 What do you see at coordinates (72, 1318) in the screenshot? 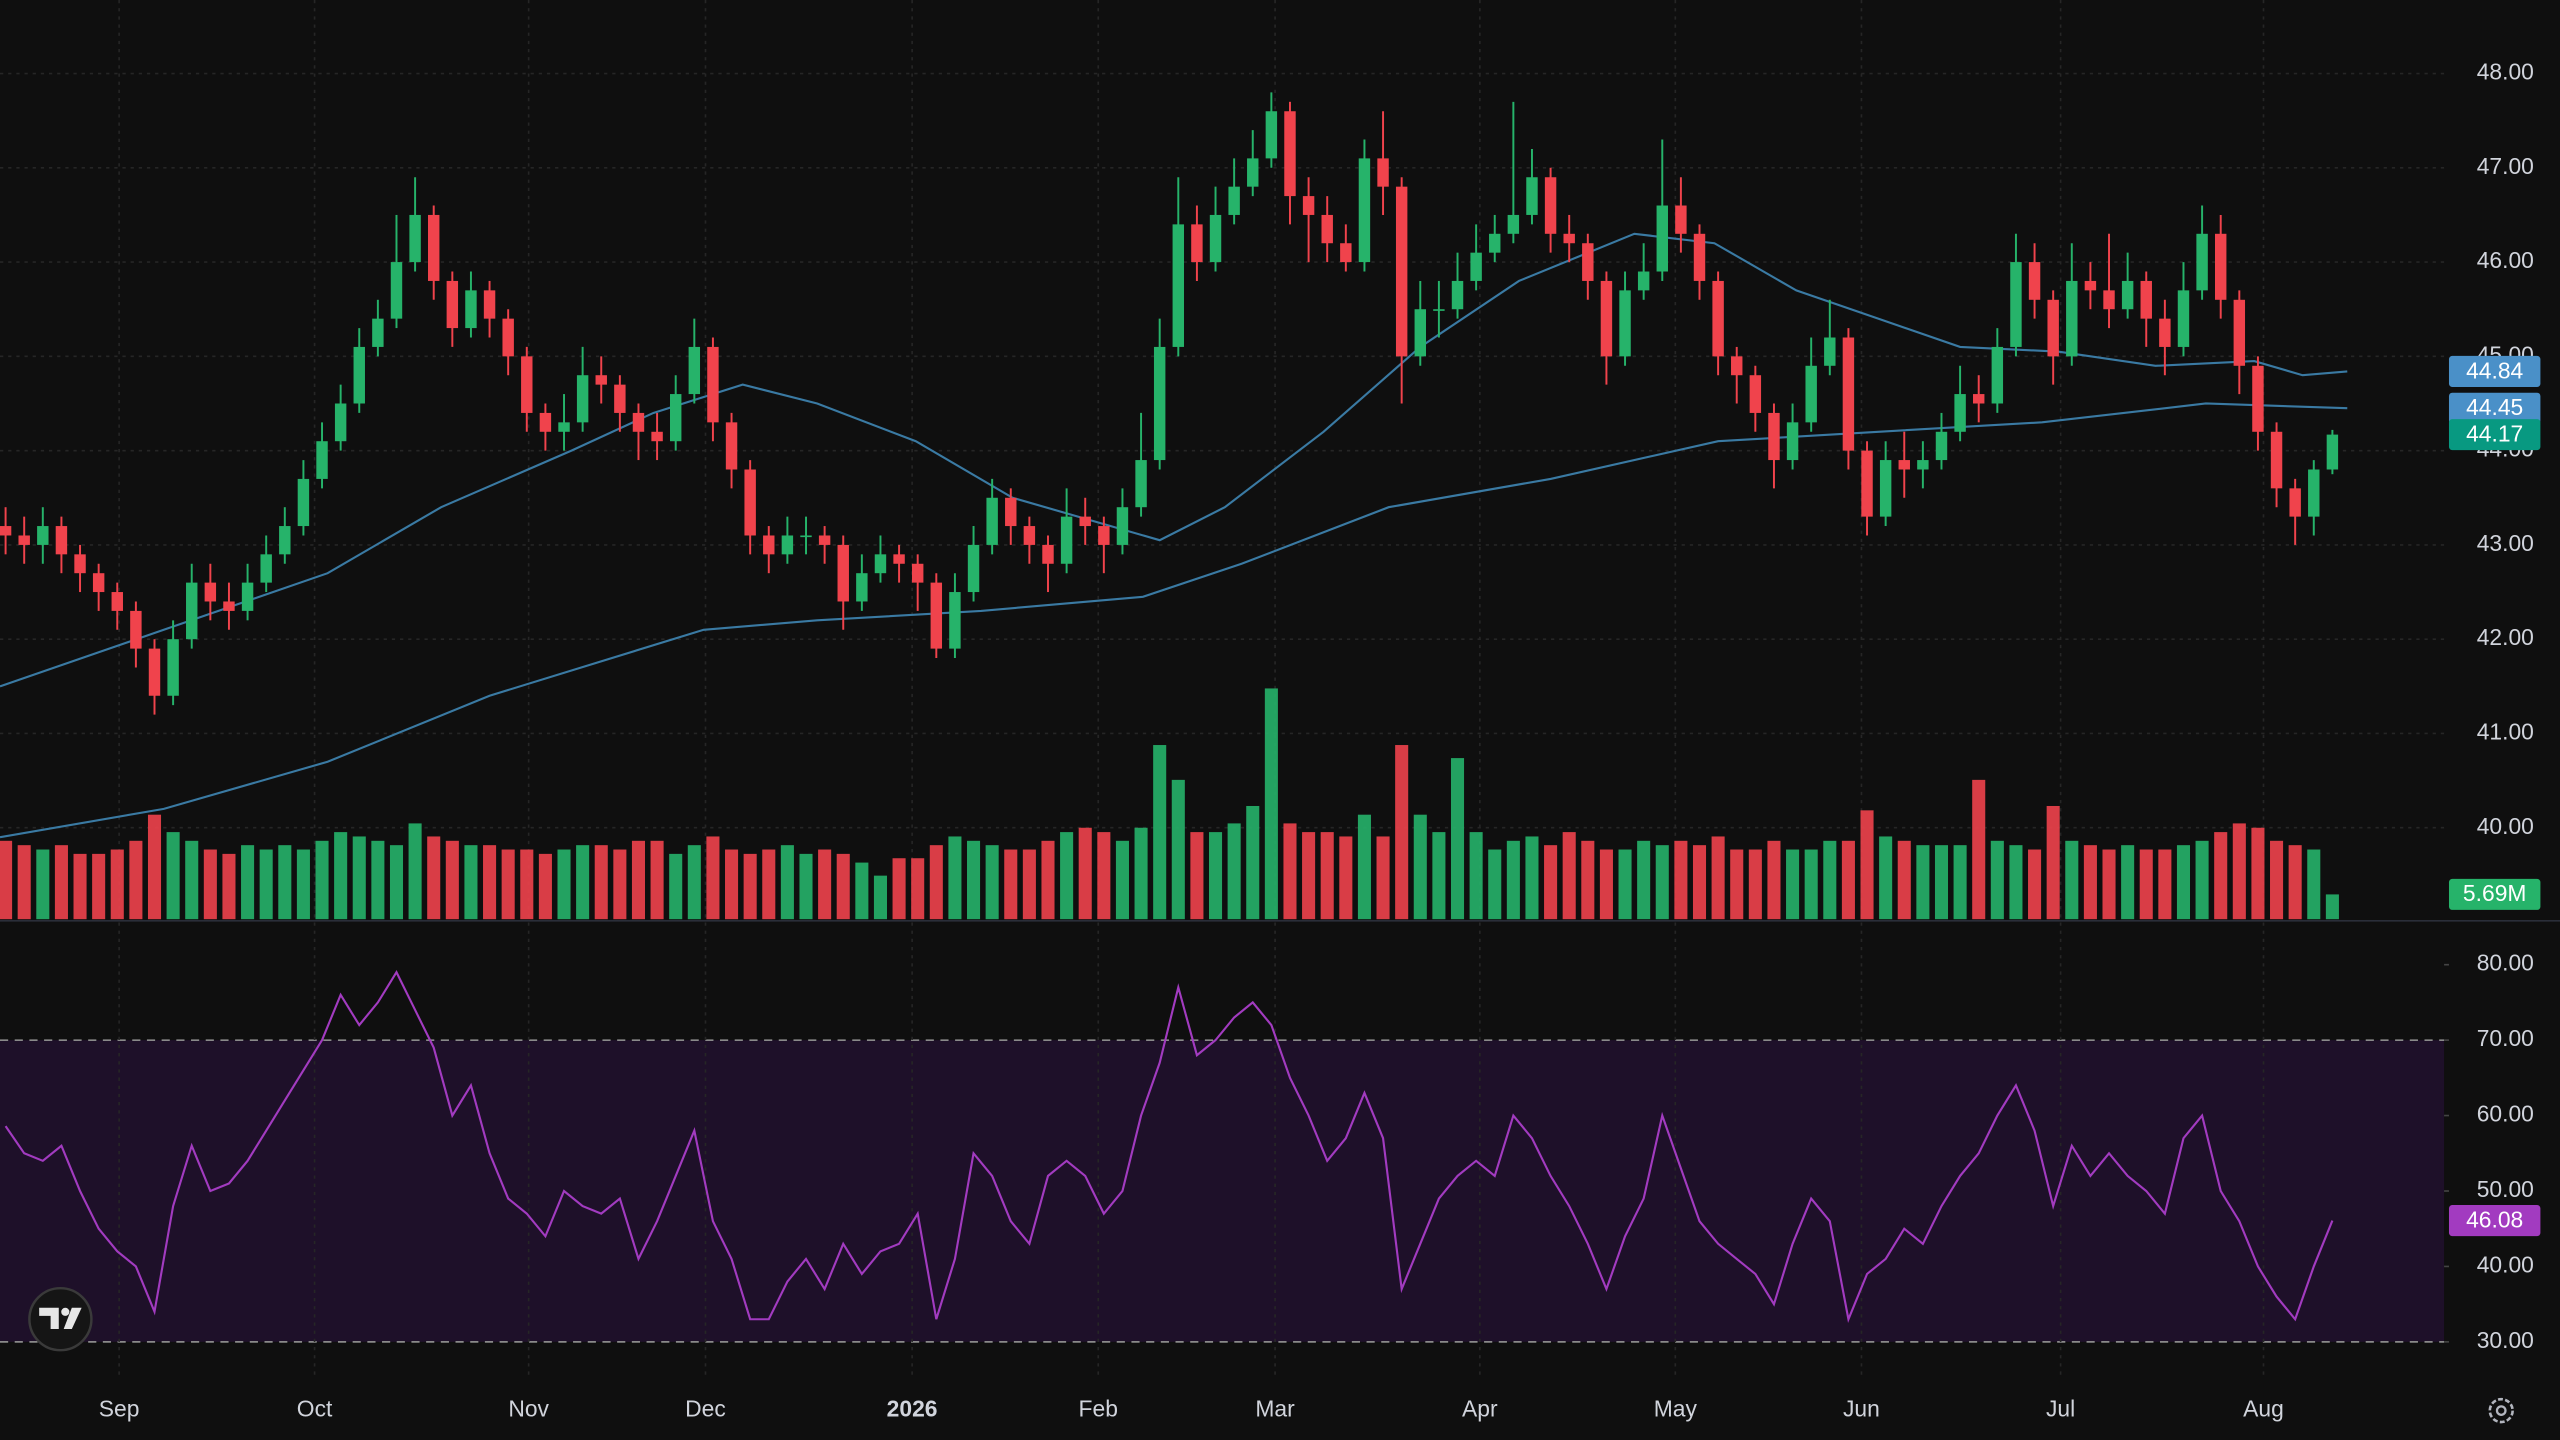
I see `logo-v` at bounding box center [72, 1318].